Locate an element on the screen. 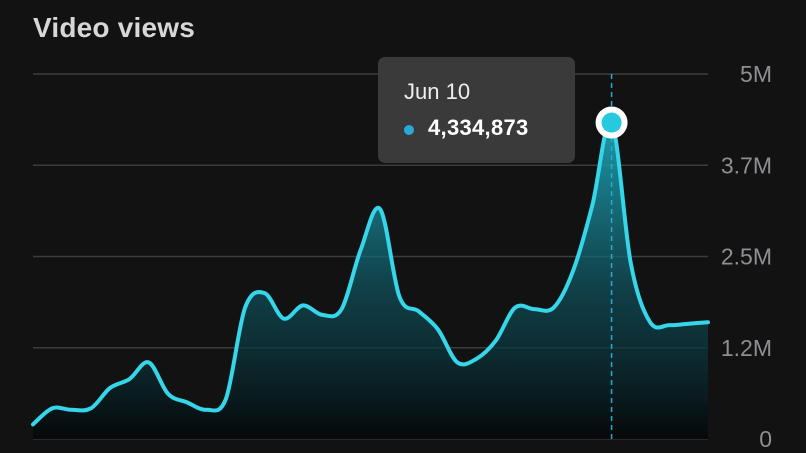  chart-title: Video views is located at coordinates (114, 27).